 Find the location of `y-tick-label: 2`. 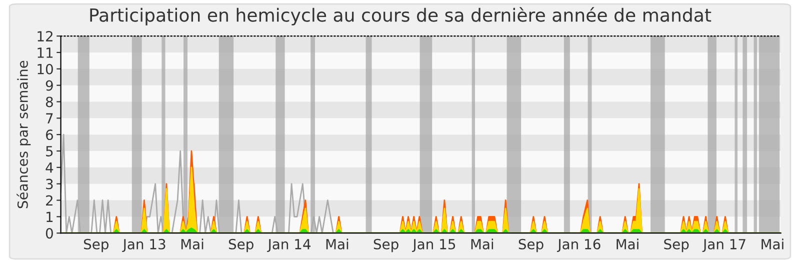

y-tick-label: 2 is located at coordinates (49, 200).